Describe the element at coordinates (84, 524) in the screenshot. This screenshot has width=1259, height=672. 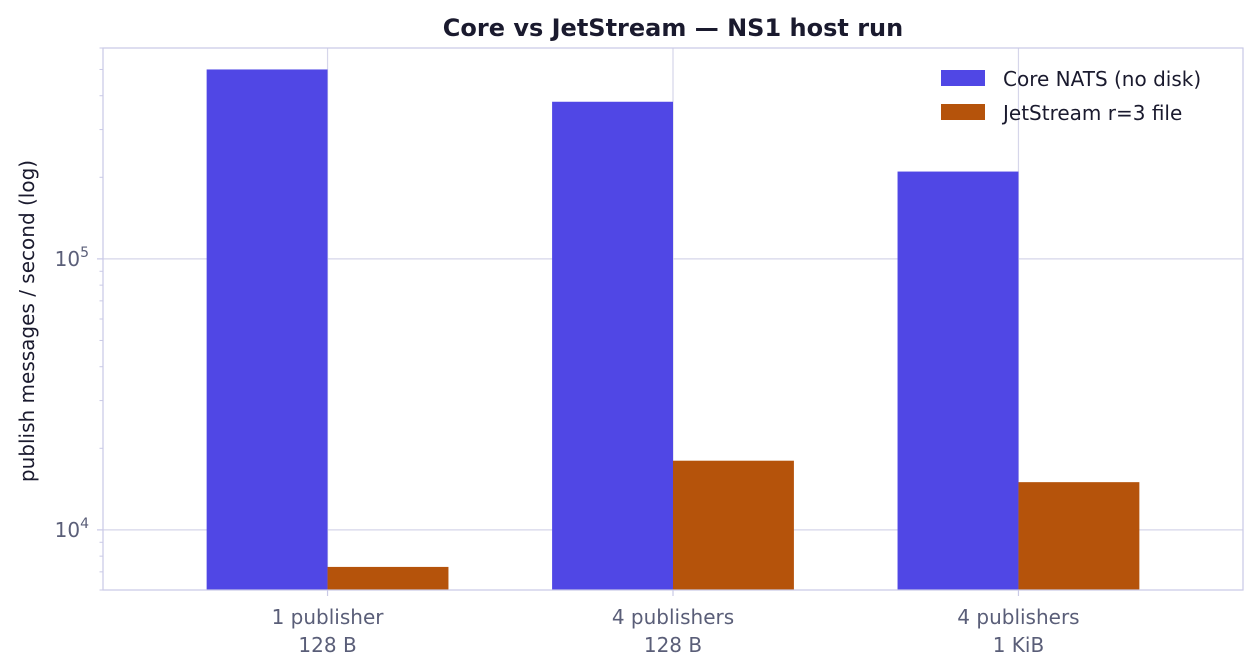
I see `y-tick-exponent: 4` at that location.